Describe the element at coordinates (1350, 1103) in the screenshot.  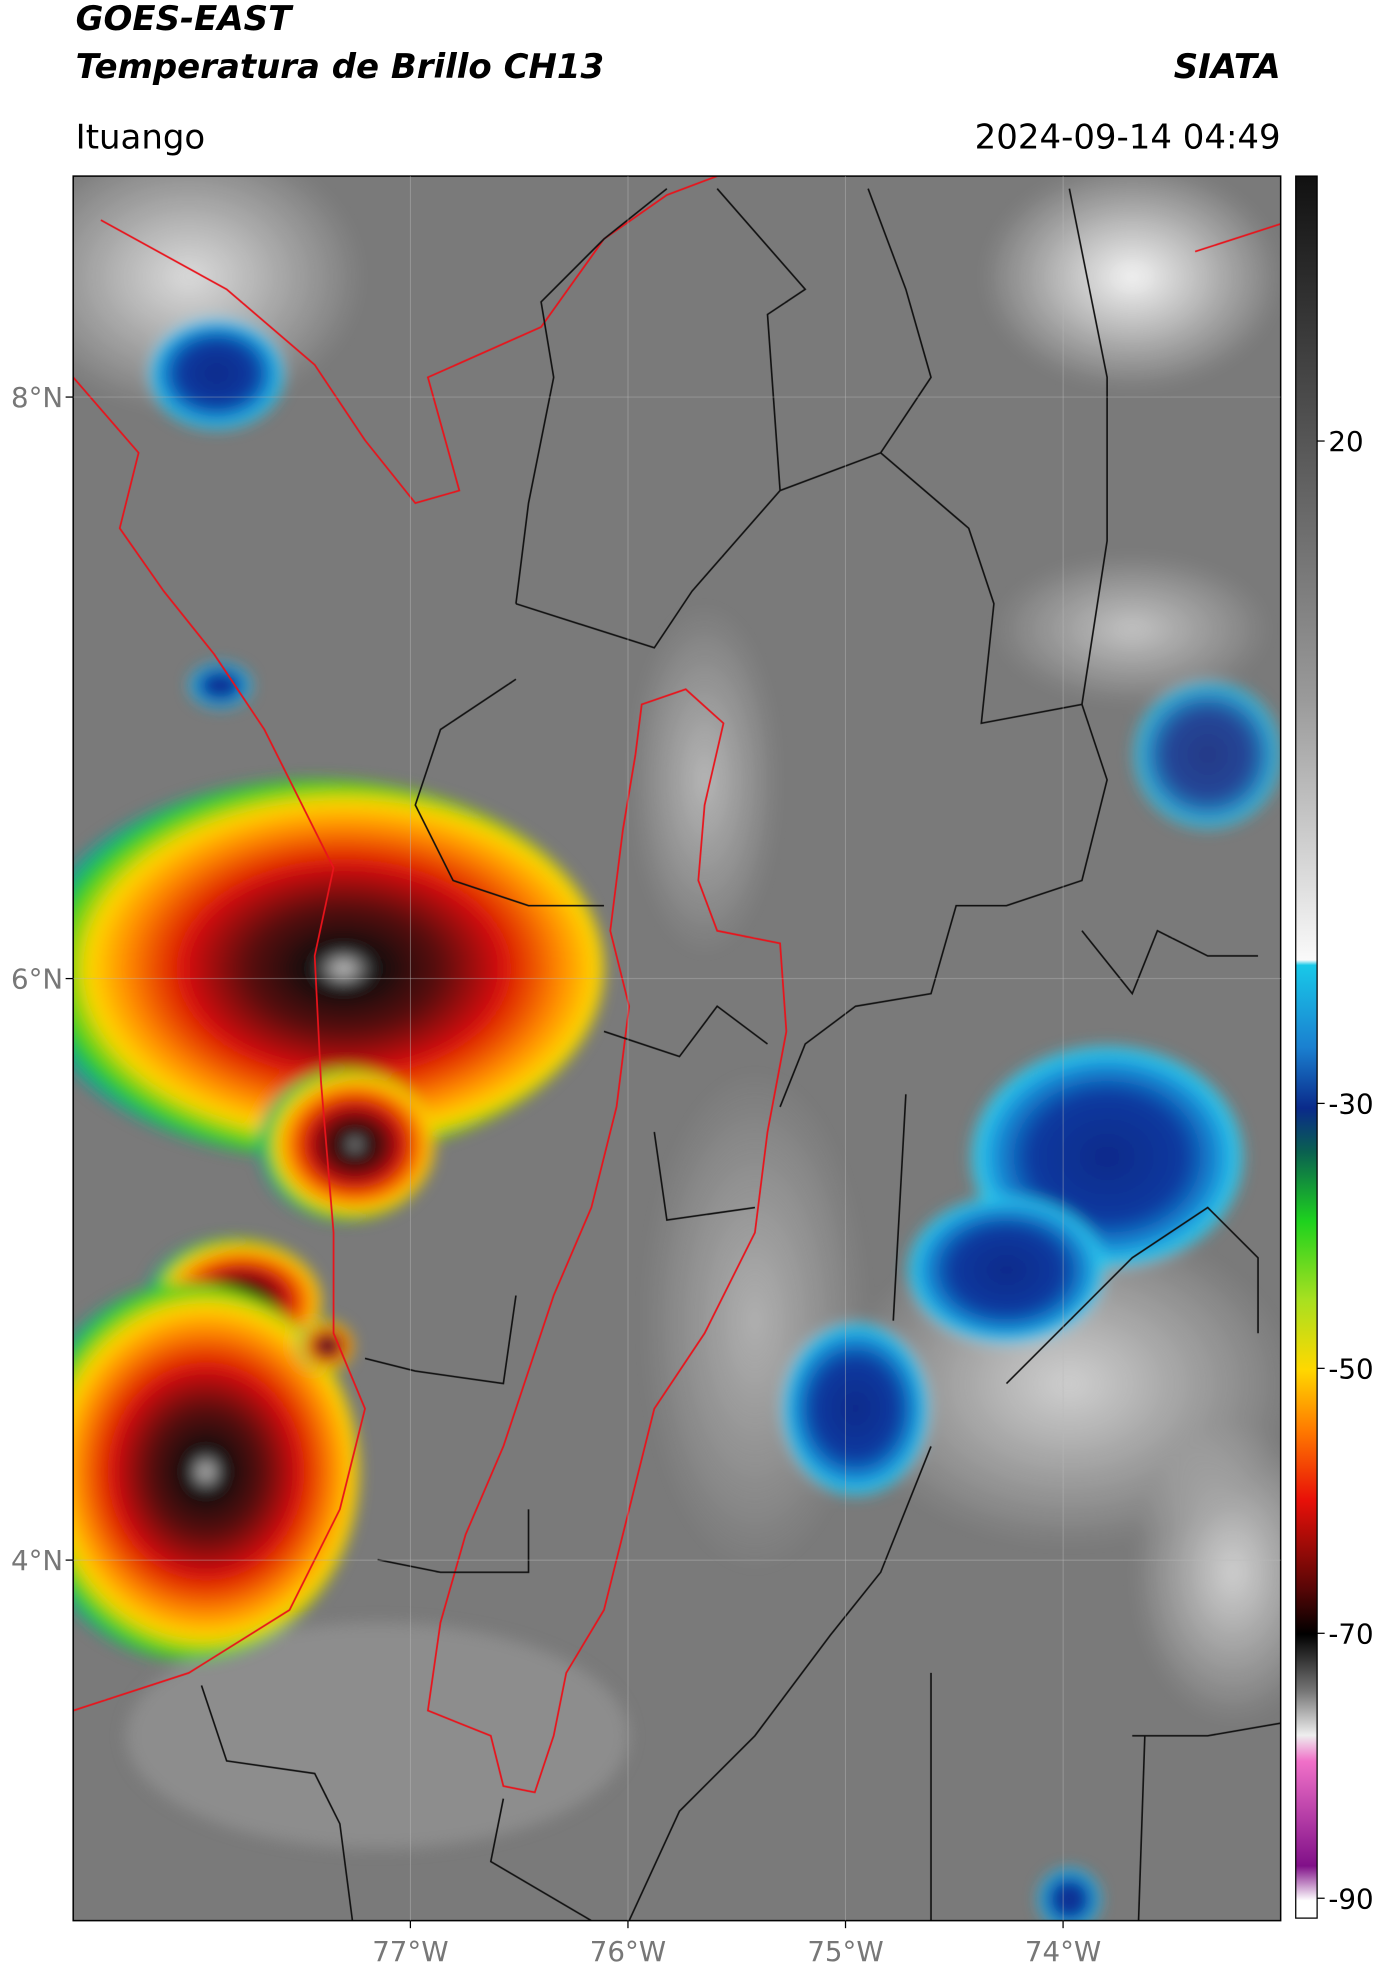
I see `colorbar-tick-label: -30` at that location.